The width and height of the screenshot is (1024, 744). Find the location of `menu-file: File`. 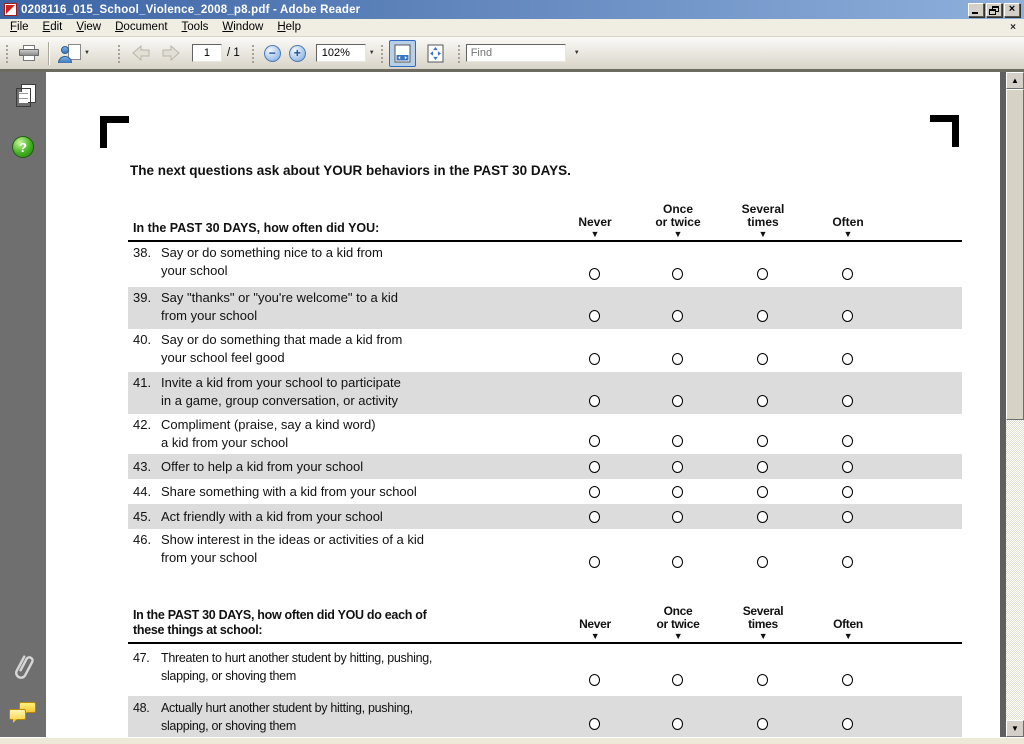

menu-file: File is located at coordinates (19, 27).